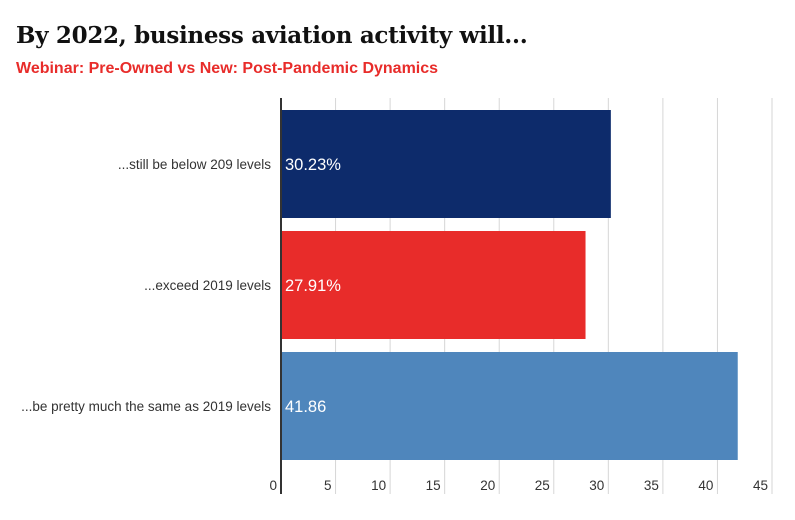 The image size is (795, 520). Describe the element at coordinates (328, 485) in the screenshot. I see `x-tick-label: 5` at that location.